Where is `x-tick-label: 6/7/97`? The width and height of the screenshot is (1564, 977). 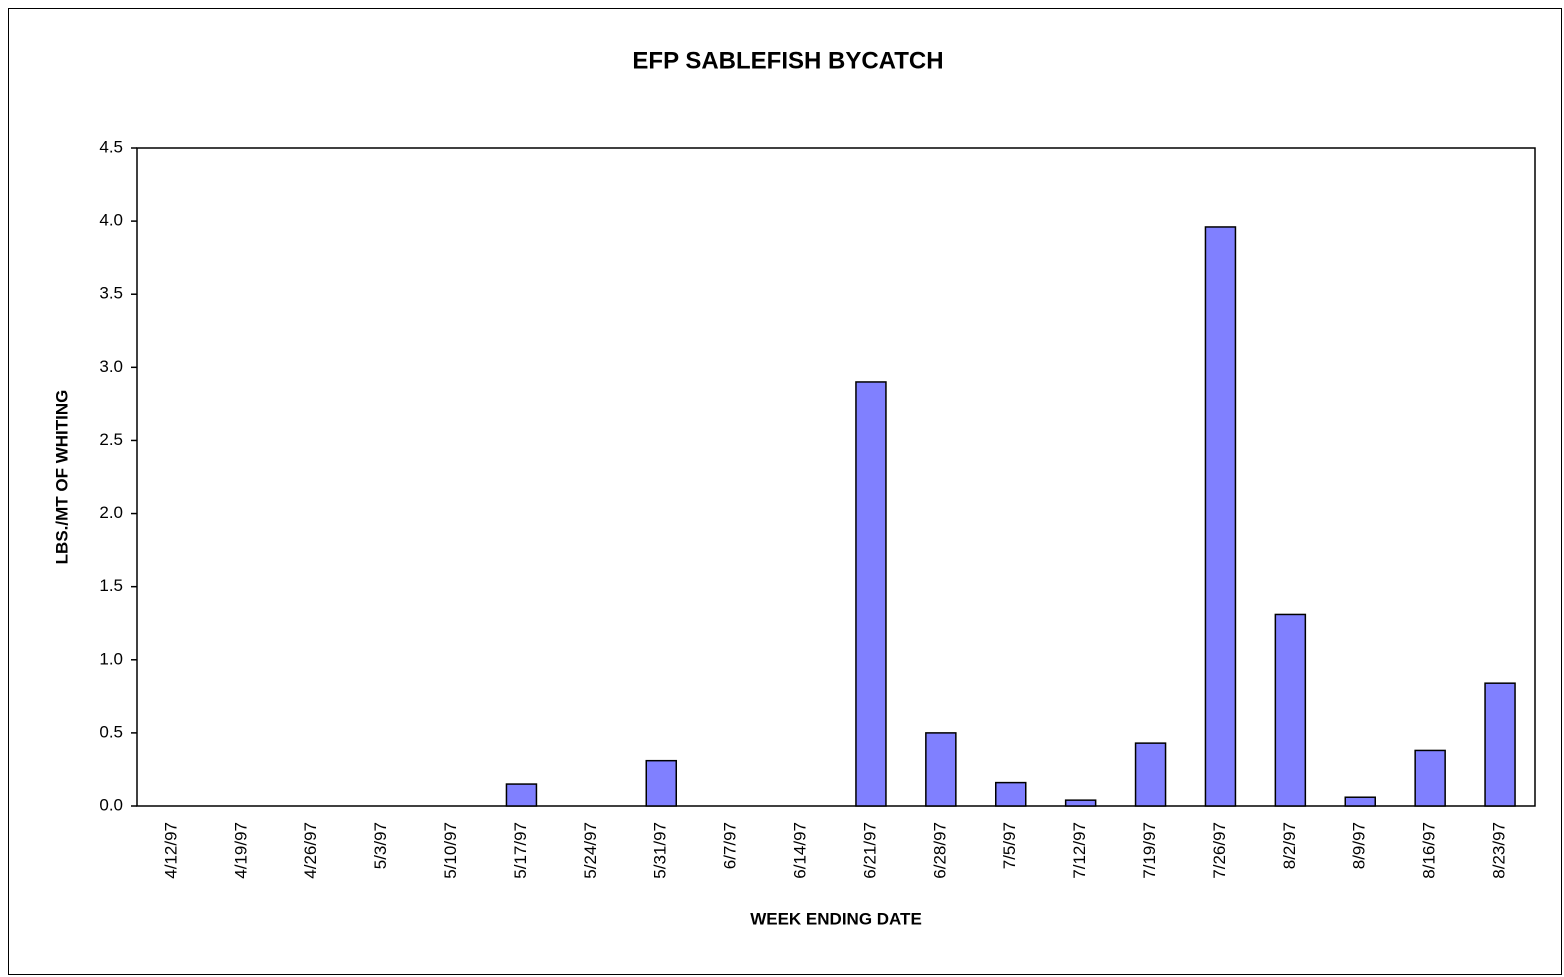 x-tick-label: 6/7/97 is located at coordinates (730, 845).